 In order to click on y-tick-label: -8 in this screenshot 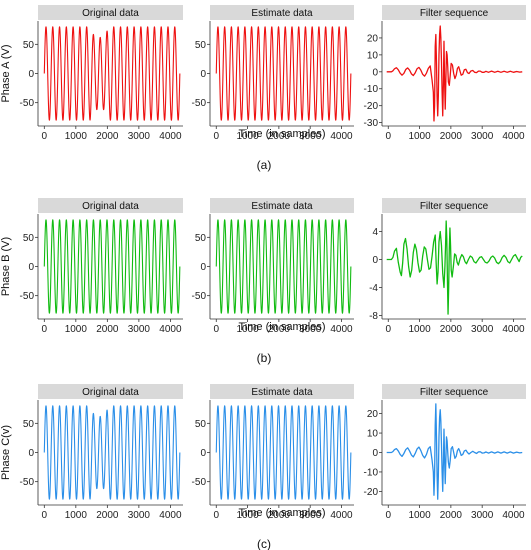, I will do `click(373, 316)`.